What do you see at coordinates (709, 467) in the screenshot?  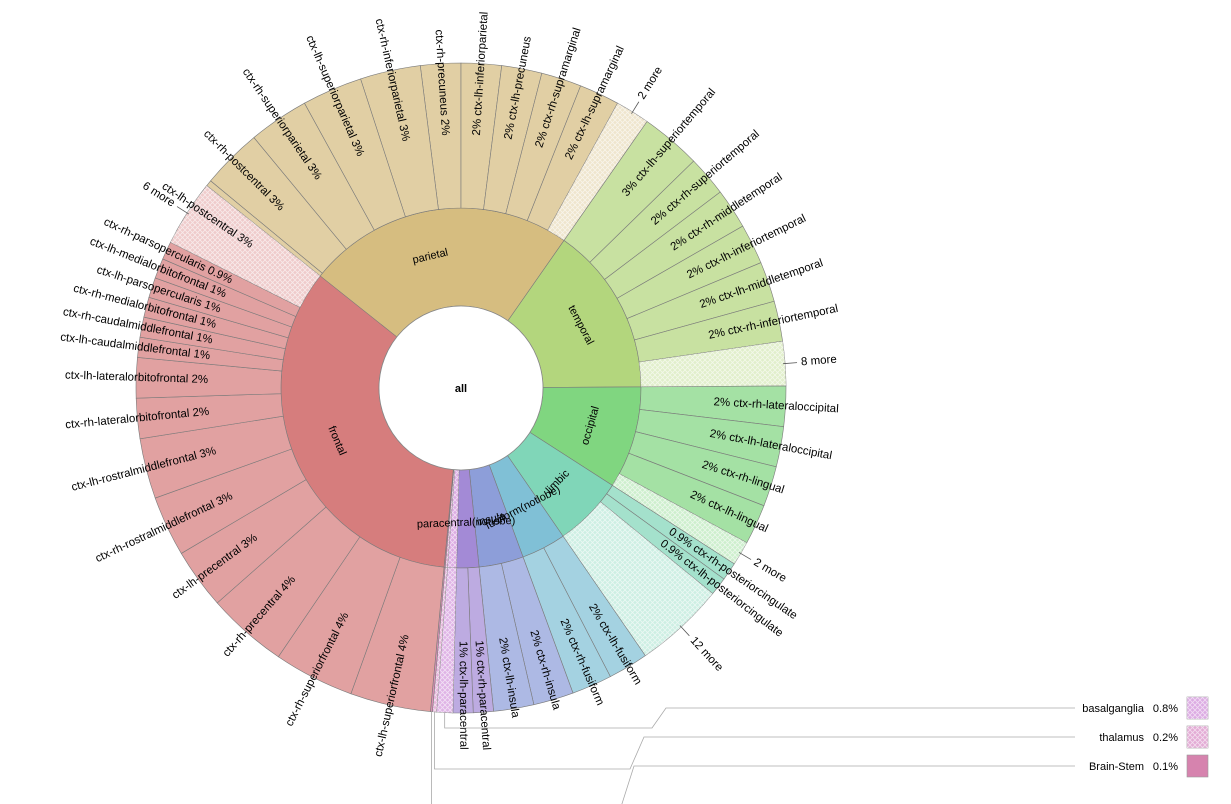 I see `slice-value-ctx-rh-lingual: 2%` at bounding box center [709, 467].